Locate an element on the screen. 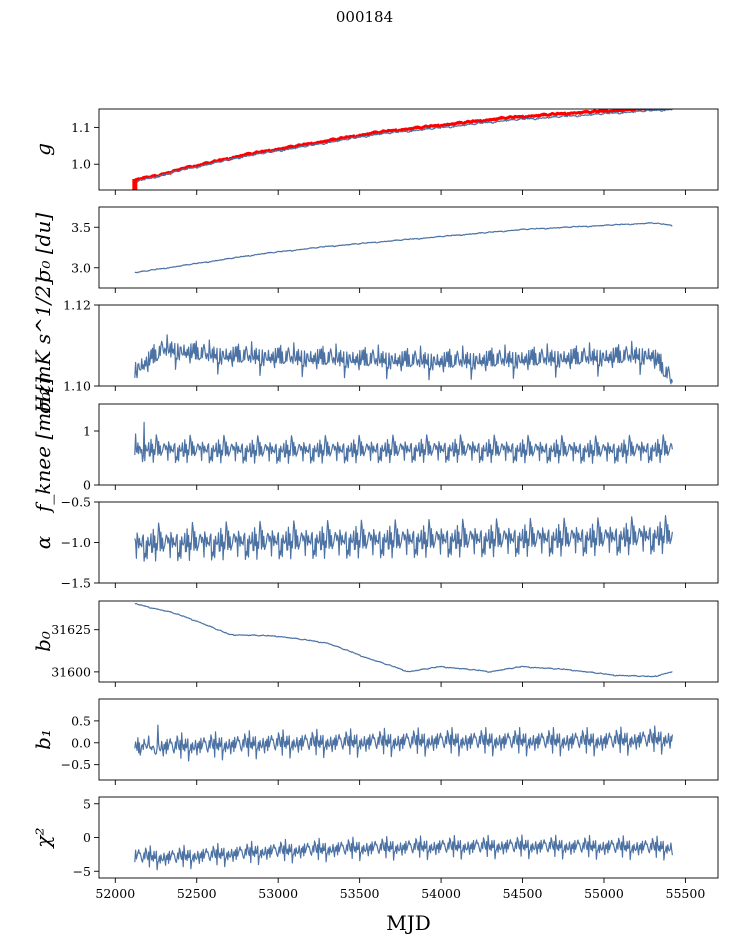  axes-frame-g is located at coordinates (408, 149).